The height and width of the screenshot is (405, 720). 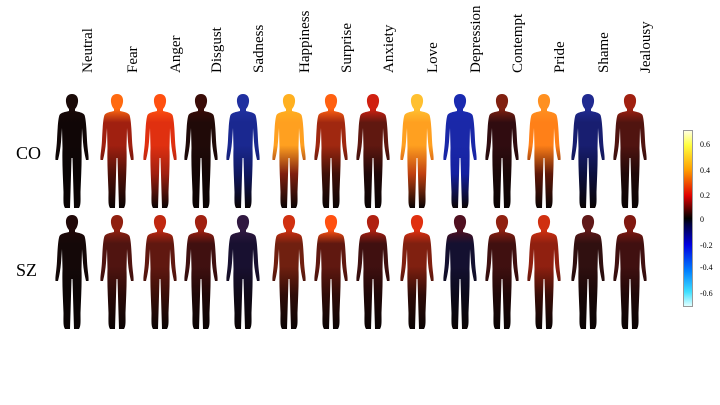 What do you see at coordinates (706, 267) in the screenshot?
I see `colorbar-tick: -0.4` at bounding box center [706, 267].